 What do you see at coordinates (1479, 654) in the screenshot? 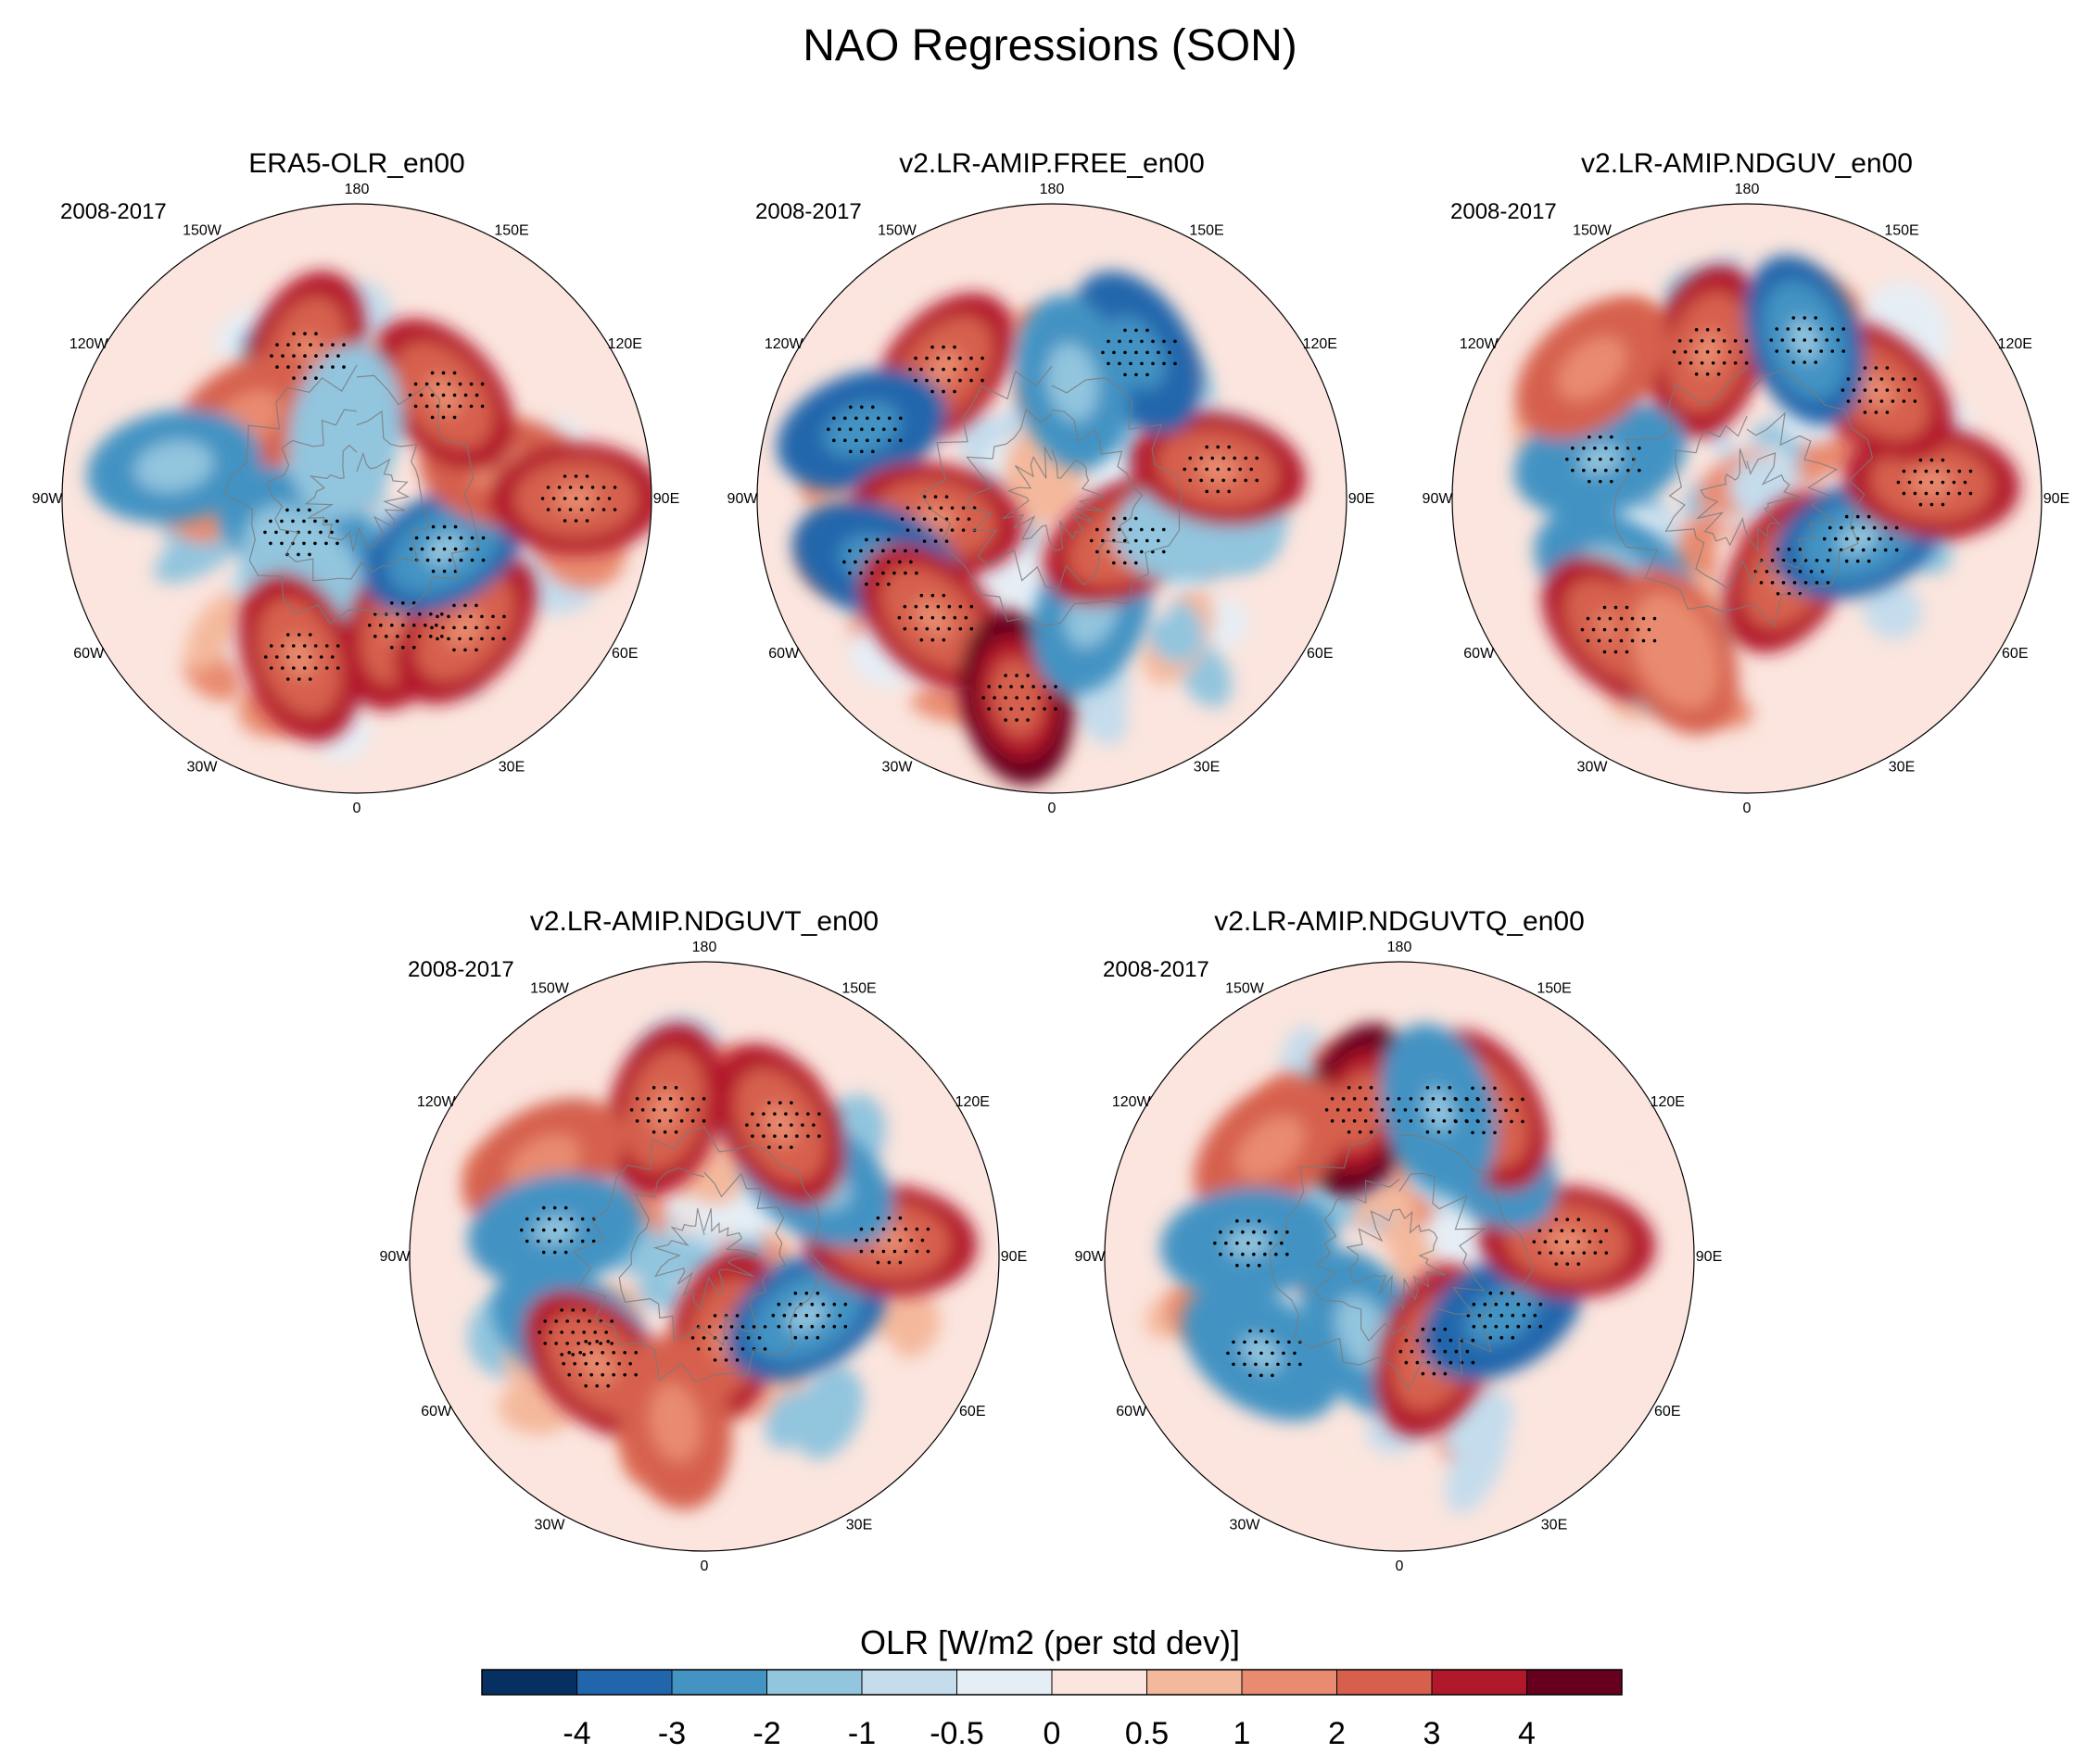
I see `longitude-label: 60W` at bounding box center [1479, 654].